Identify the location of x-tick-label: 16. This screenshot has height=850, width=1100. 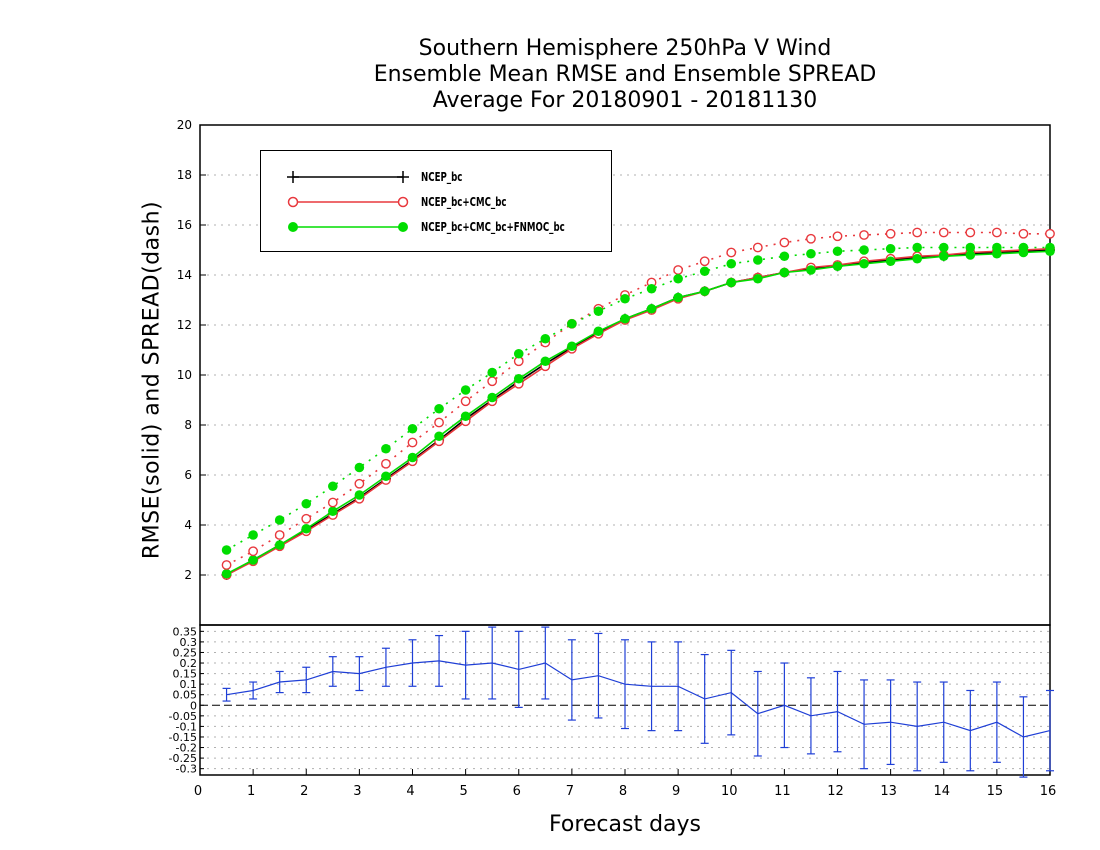
(1048, 791).